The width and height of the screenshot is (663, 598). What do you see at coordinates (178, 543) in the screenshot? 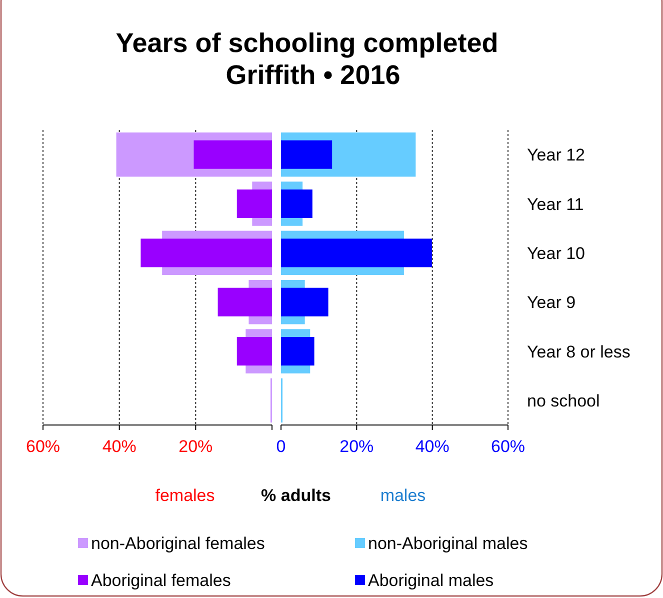
I see `legend-label: non-Aboriginal females` at bounding box center [178, 543].